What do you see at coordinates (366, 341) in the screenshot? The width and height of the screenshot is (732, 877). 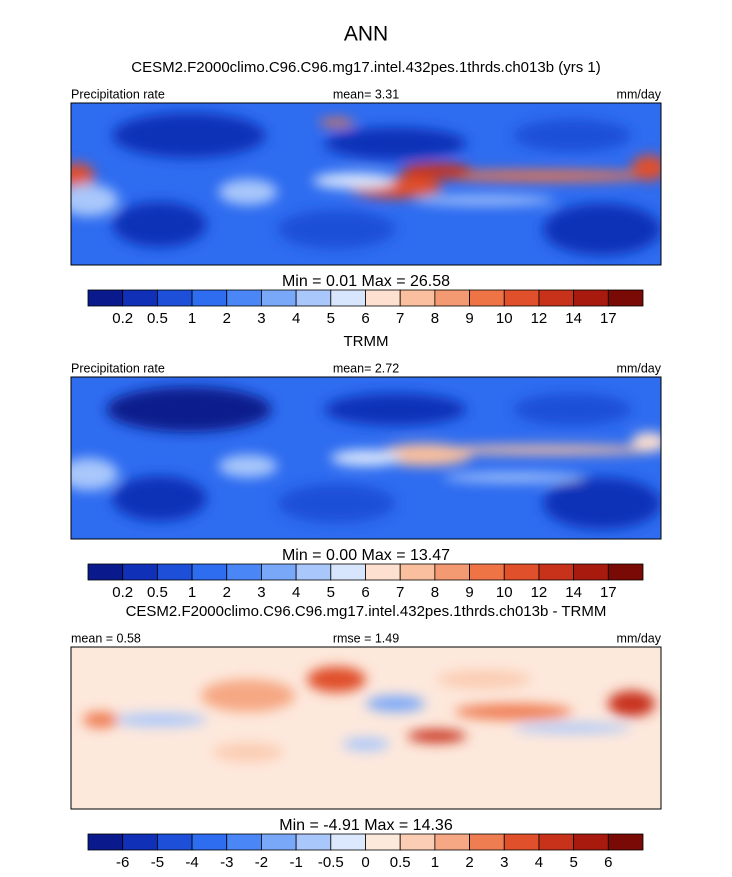 I see `panel-title: TRMM` at bounding box center [366, 341].